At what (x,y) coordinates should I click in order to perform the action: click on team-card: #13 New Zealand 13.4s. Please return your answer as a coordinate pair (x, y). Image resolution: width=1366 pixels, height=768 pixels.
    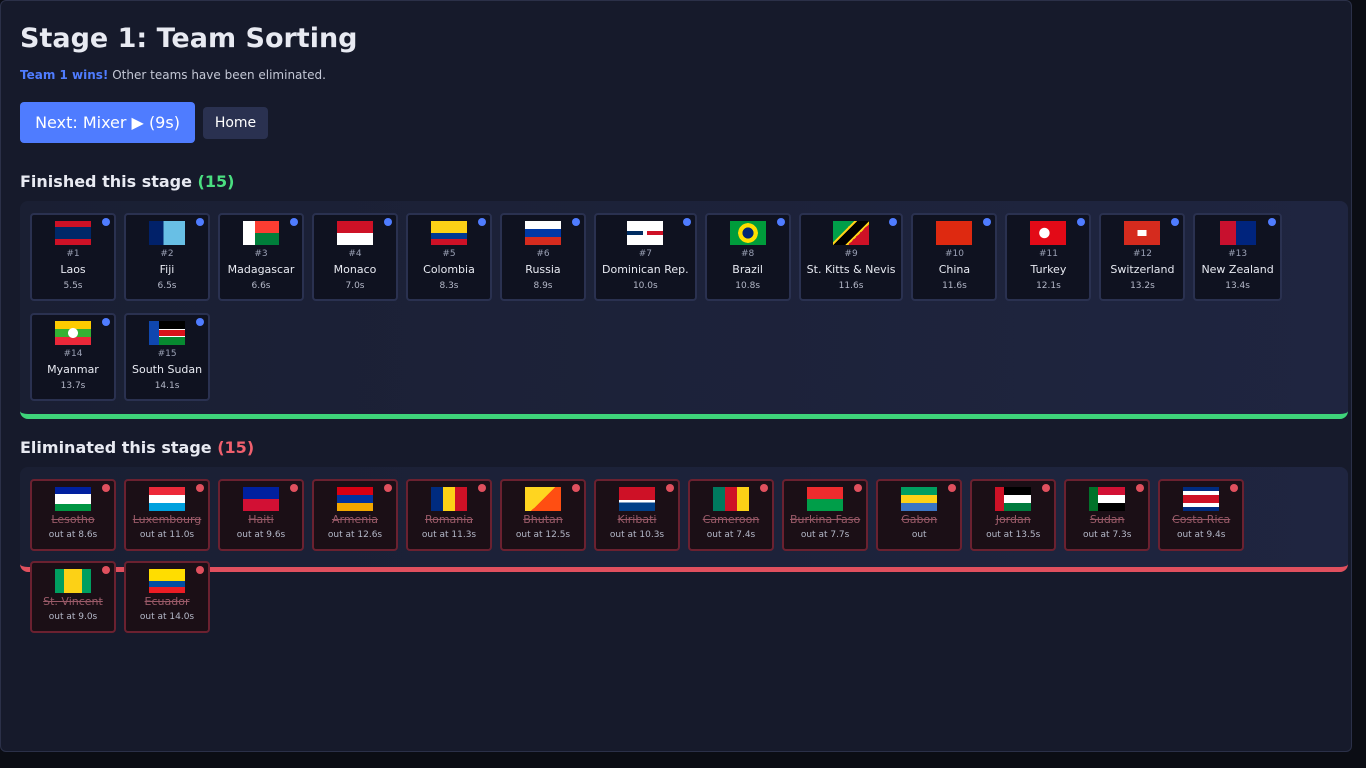
    Looking at the image, I should click on (1237, 257).